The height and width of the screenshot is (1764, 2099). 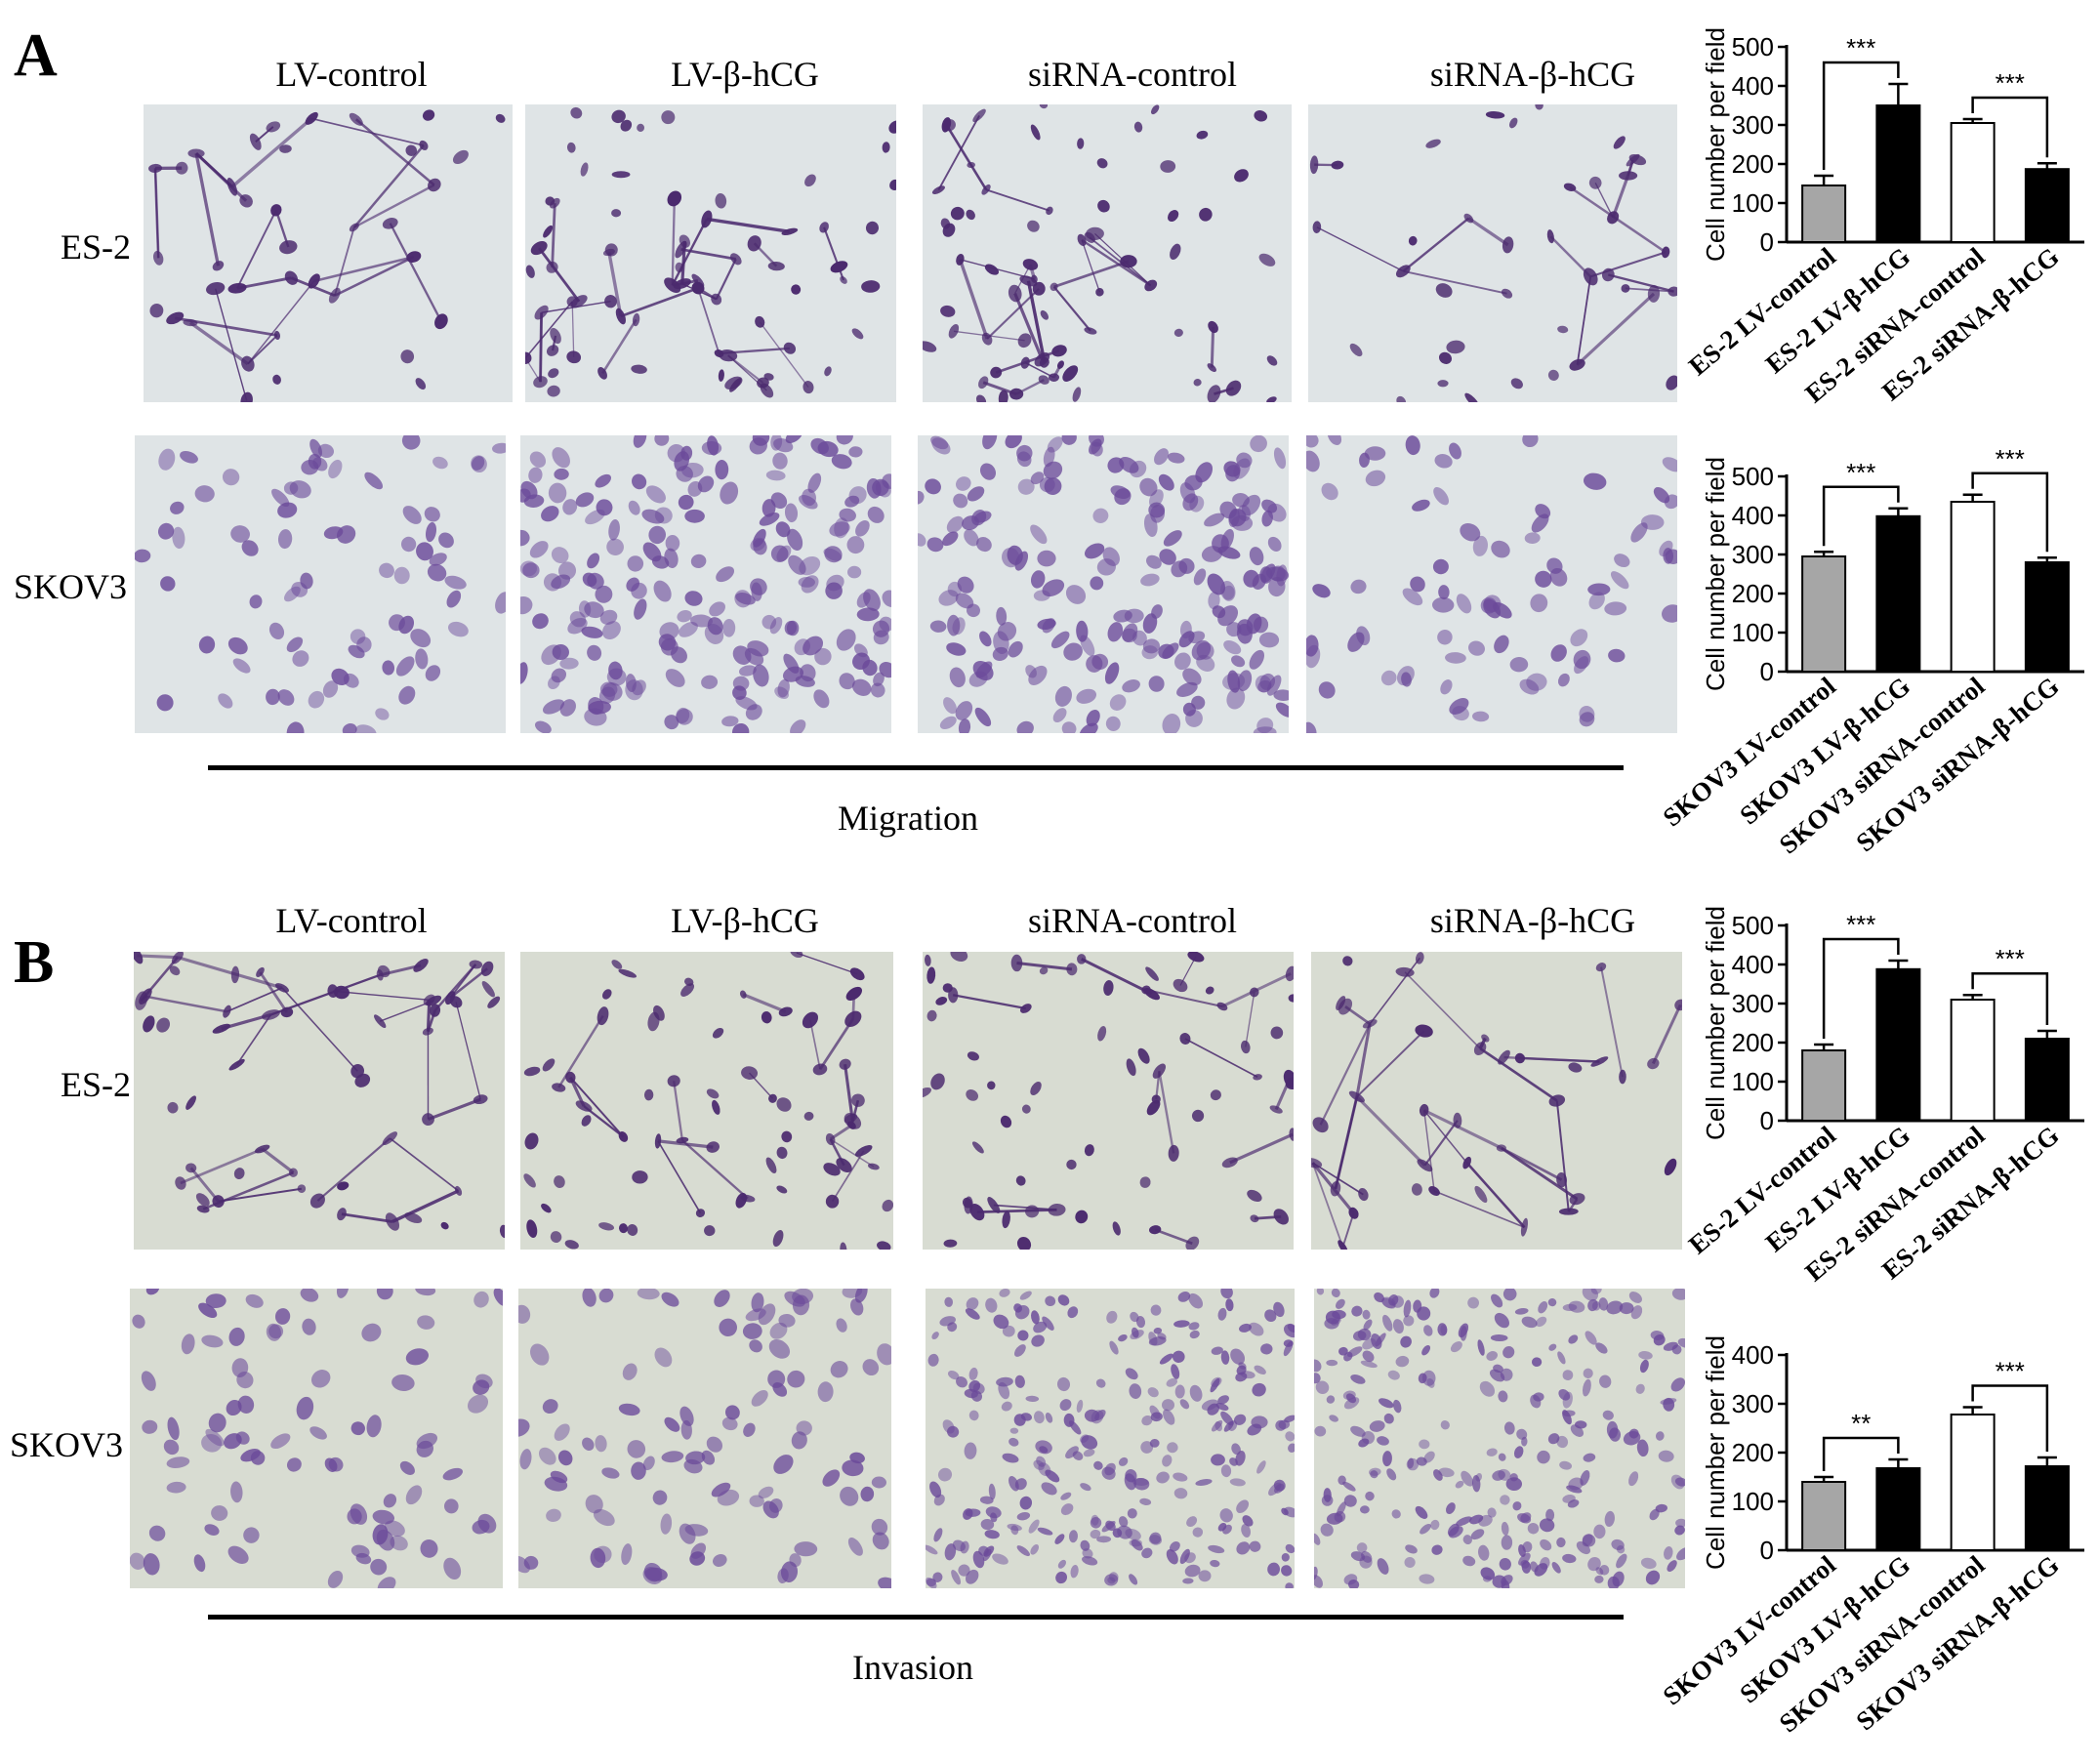 What do you see at coordinates (1532, 74) in the screenshot?
I see `panel-a-column-label-4: siRNA-β-hCG` at bounding box center [1532, 74].